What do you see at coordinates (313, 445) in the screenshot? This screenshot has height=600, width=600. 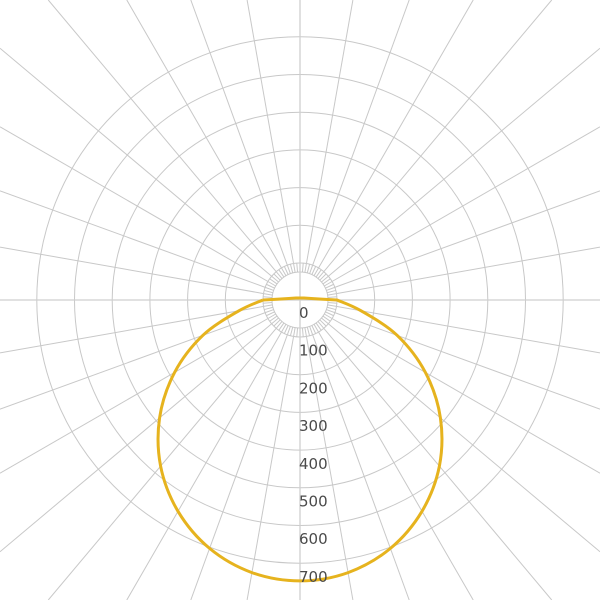 I see `radial-tick-labels: 0 100 200 300 400 500 600 700` at bounding box center [313, 445].